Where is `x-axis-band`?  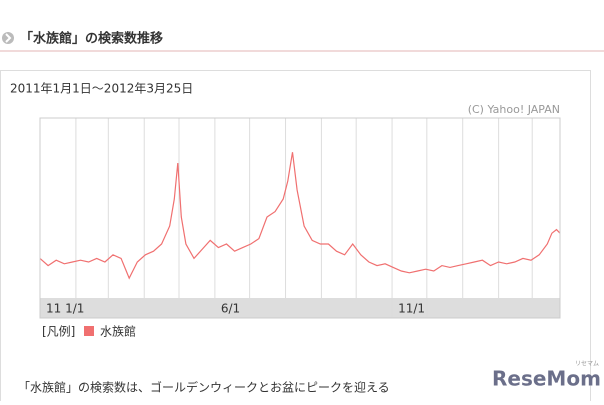 x-axis-band is located at coordinates (300, 308).